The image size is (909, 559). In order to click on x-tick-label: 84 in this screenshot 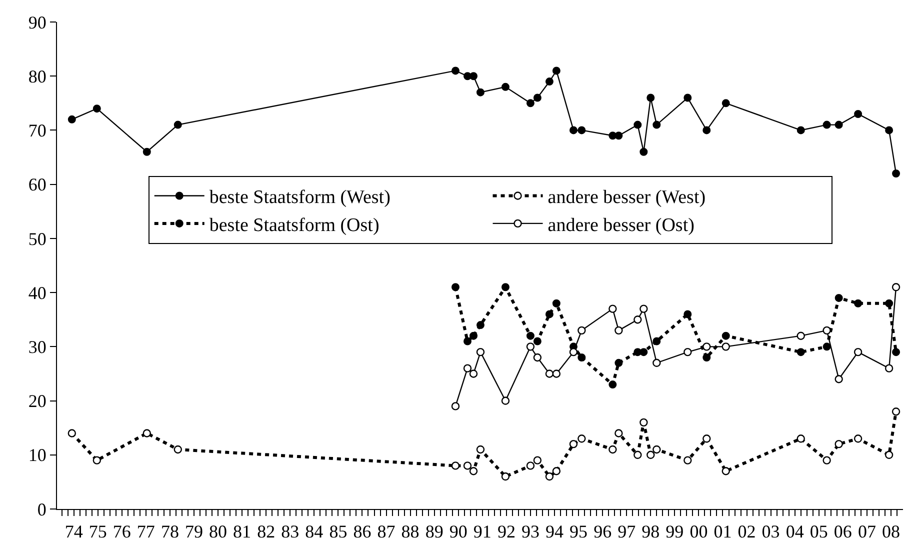, I will do `click(314, 532)`.